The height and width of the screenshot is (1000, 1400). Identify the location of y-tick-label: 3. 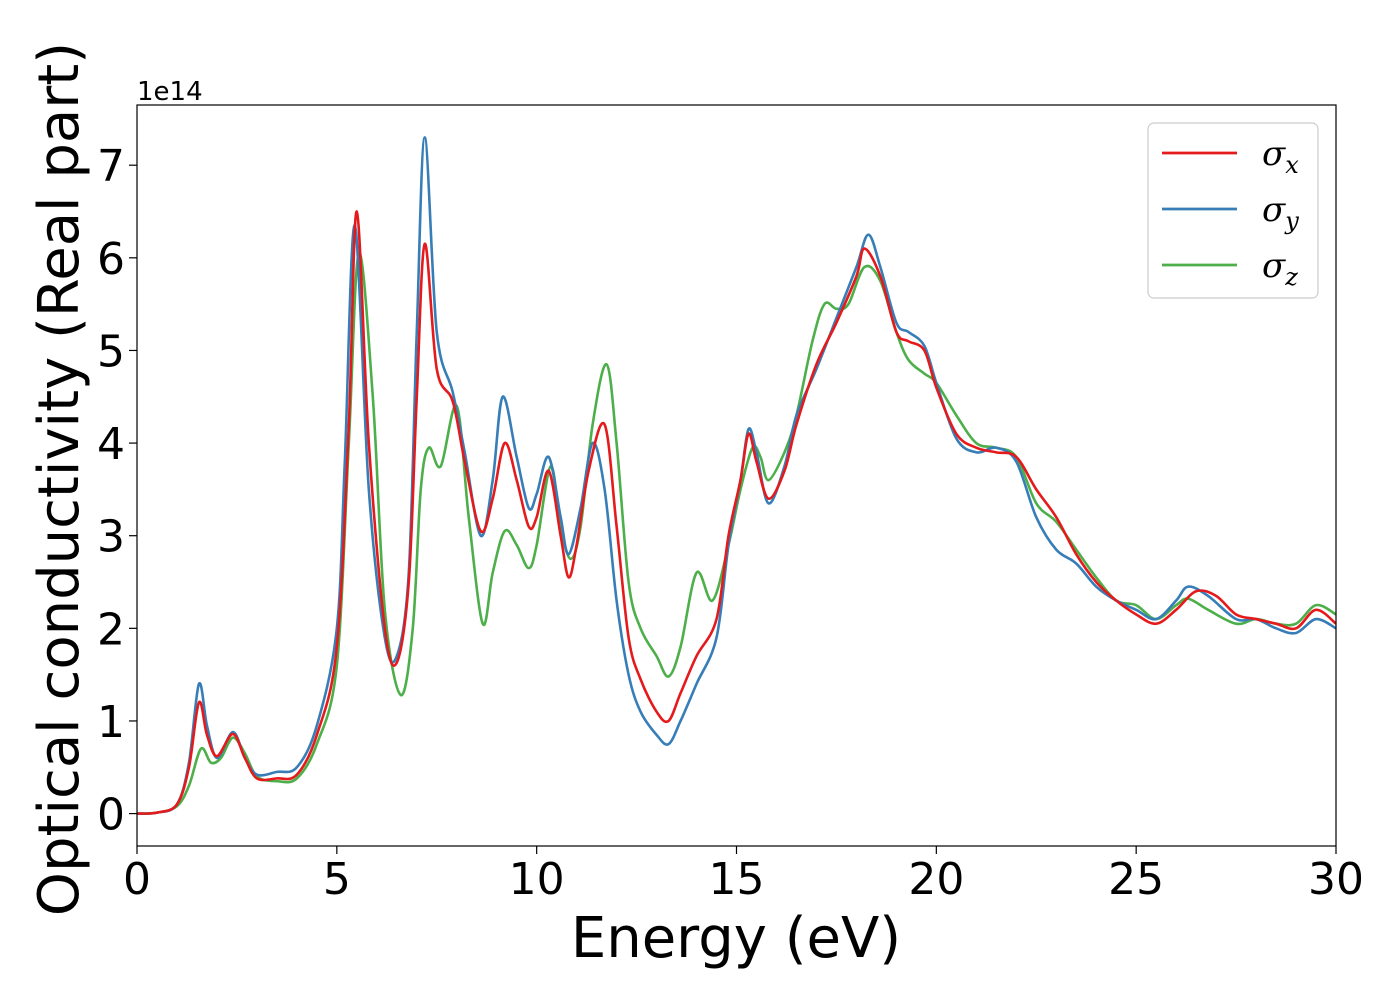
(111, 537).